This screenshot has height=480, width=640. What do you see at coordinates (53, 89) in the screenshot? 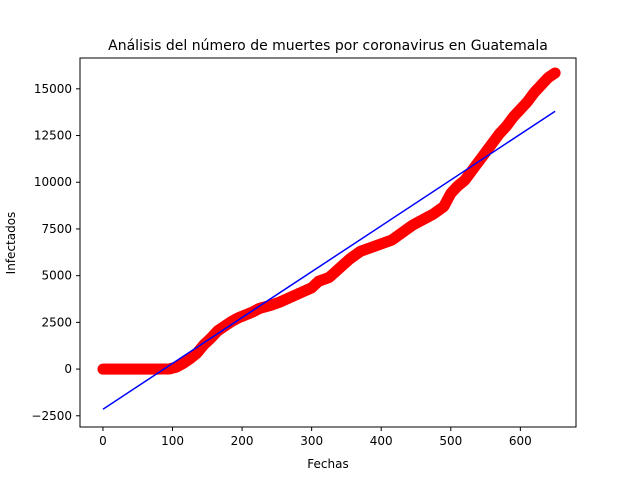
I see `y-tick-label: 15000` at bounding box center [53, 89].